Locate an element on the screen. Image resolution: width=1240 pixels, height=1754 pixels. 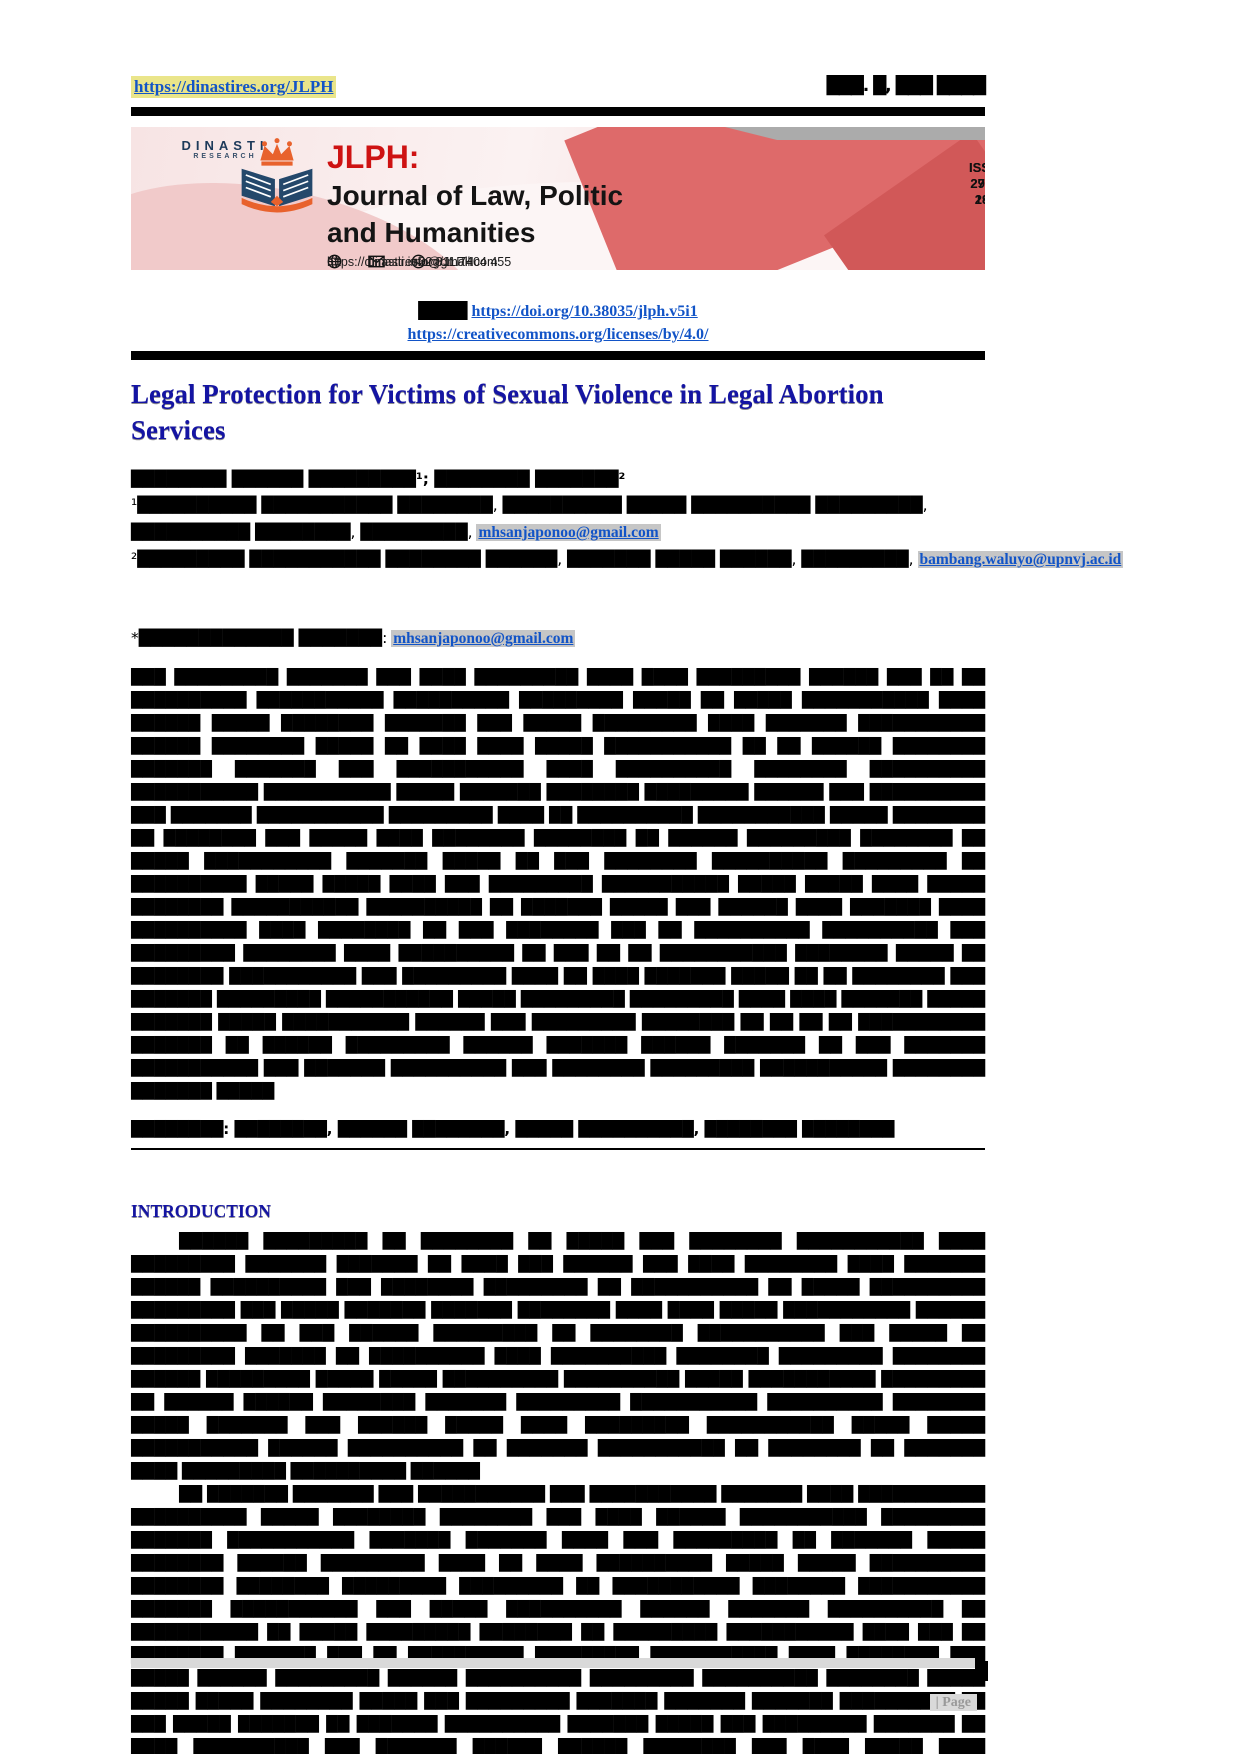
article-title-line2: Services is located at coordinates (178, 430).